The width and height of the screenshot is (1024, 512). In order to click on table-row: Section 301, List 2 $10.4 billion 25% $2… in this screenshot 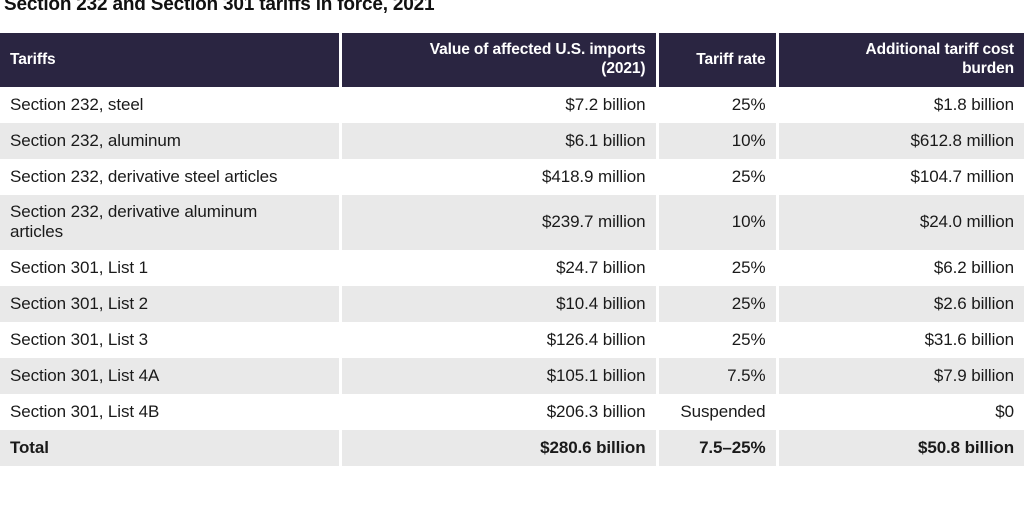, I will do `click(512, 303)`.